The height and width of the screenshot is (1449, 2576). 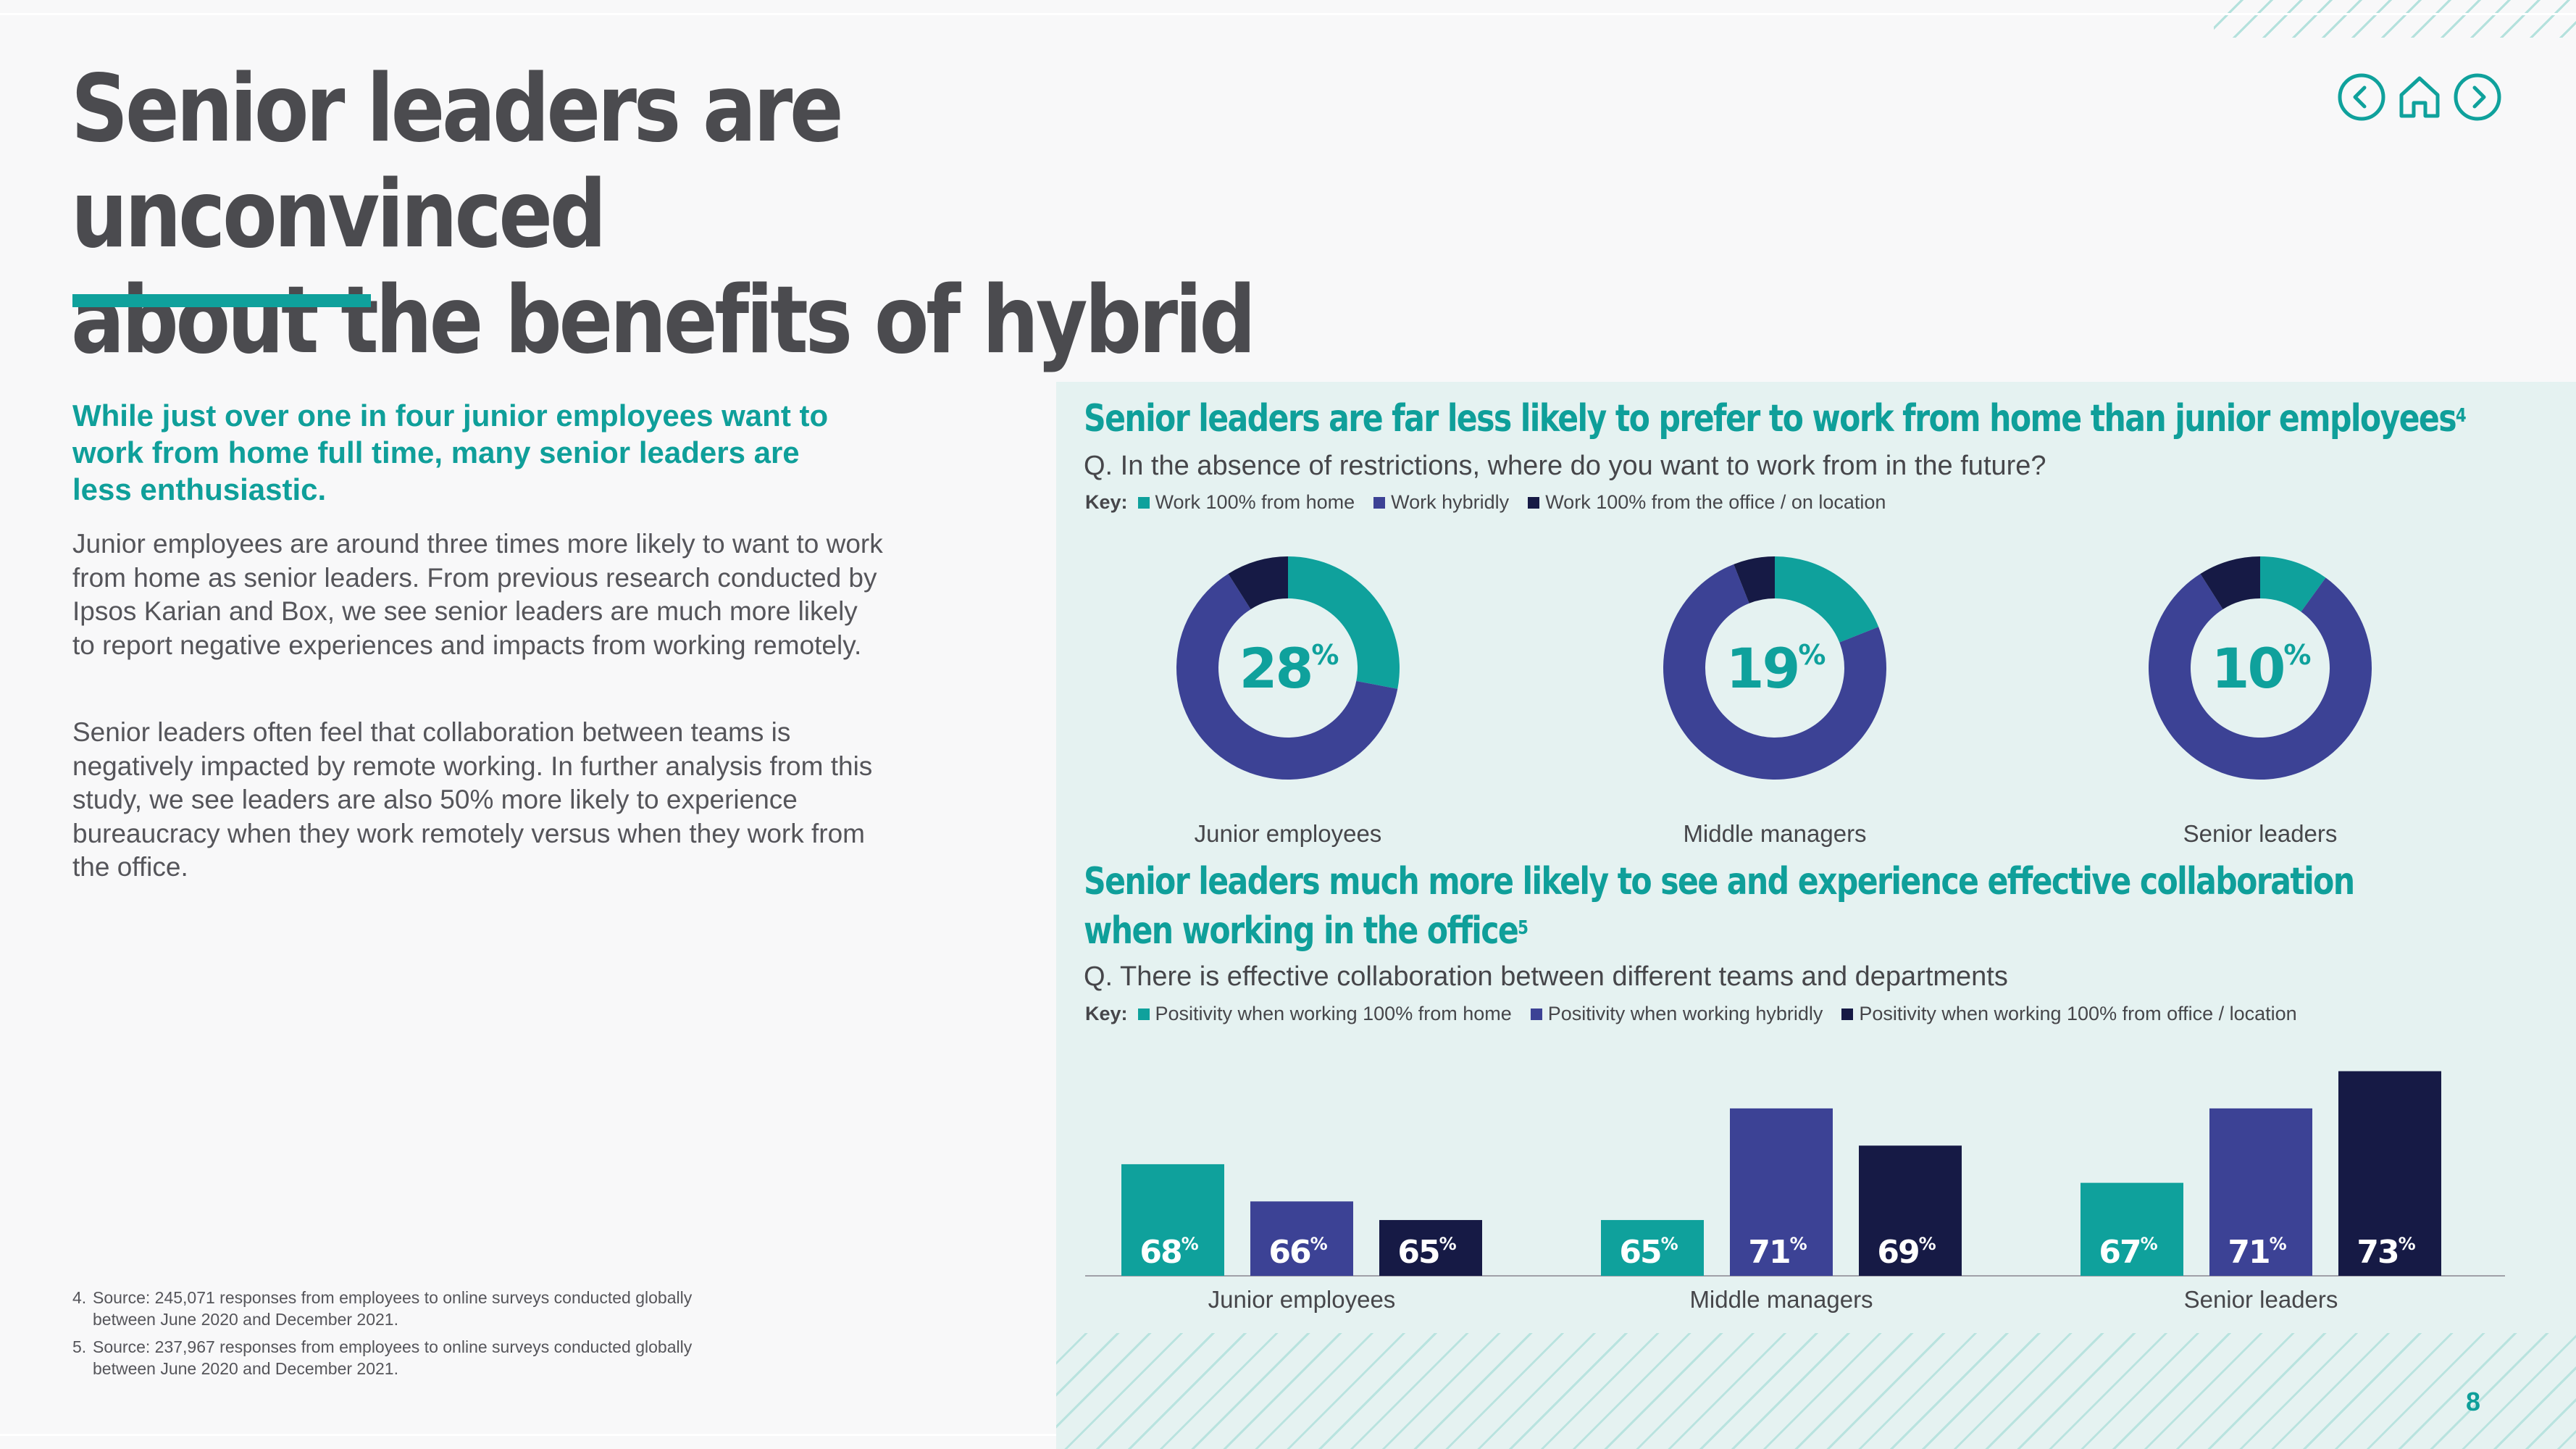 I want to click on bar-senior-leaders-positivity-when-working-hybridly, so click(x=2260, y=1192).